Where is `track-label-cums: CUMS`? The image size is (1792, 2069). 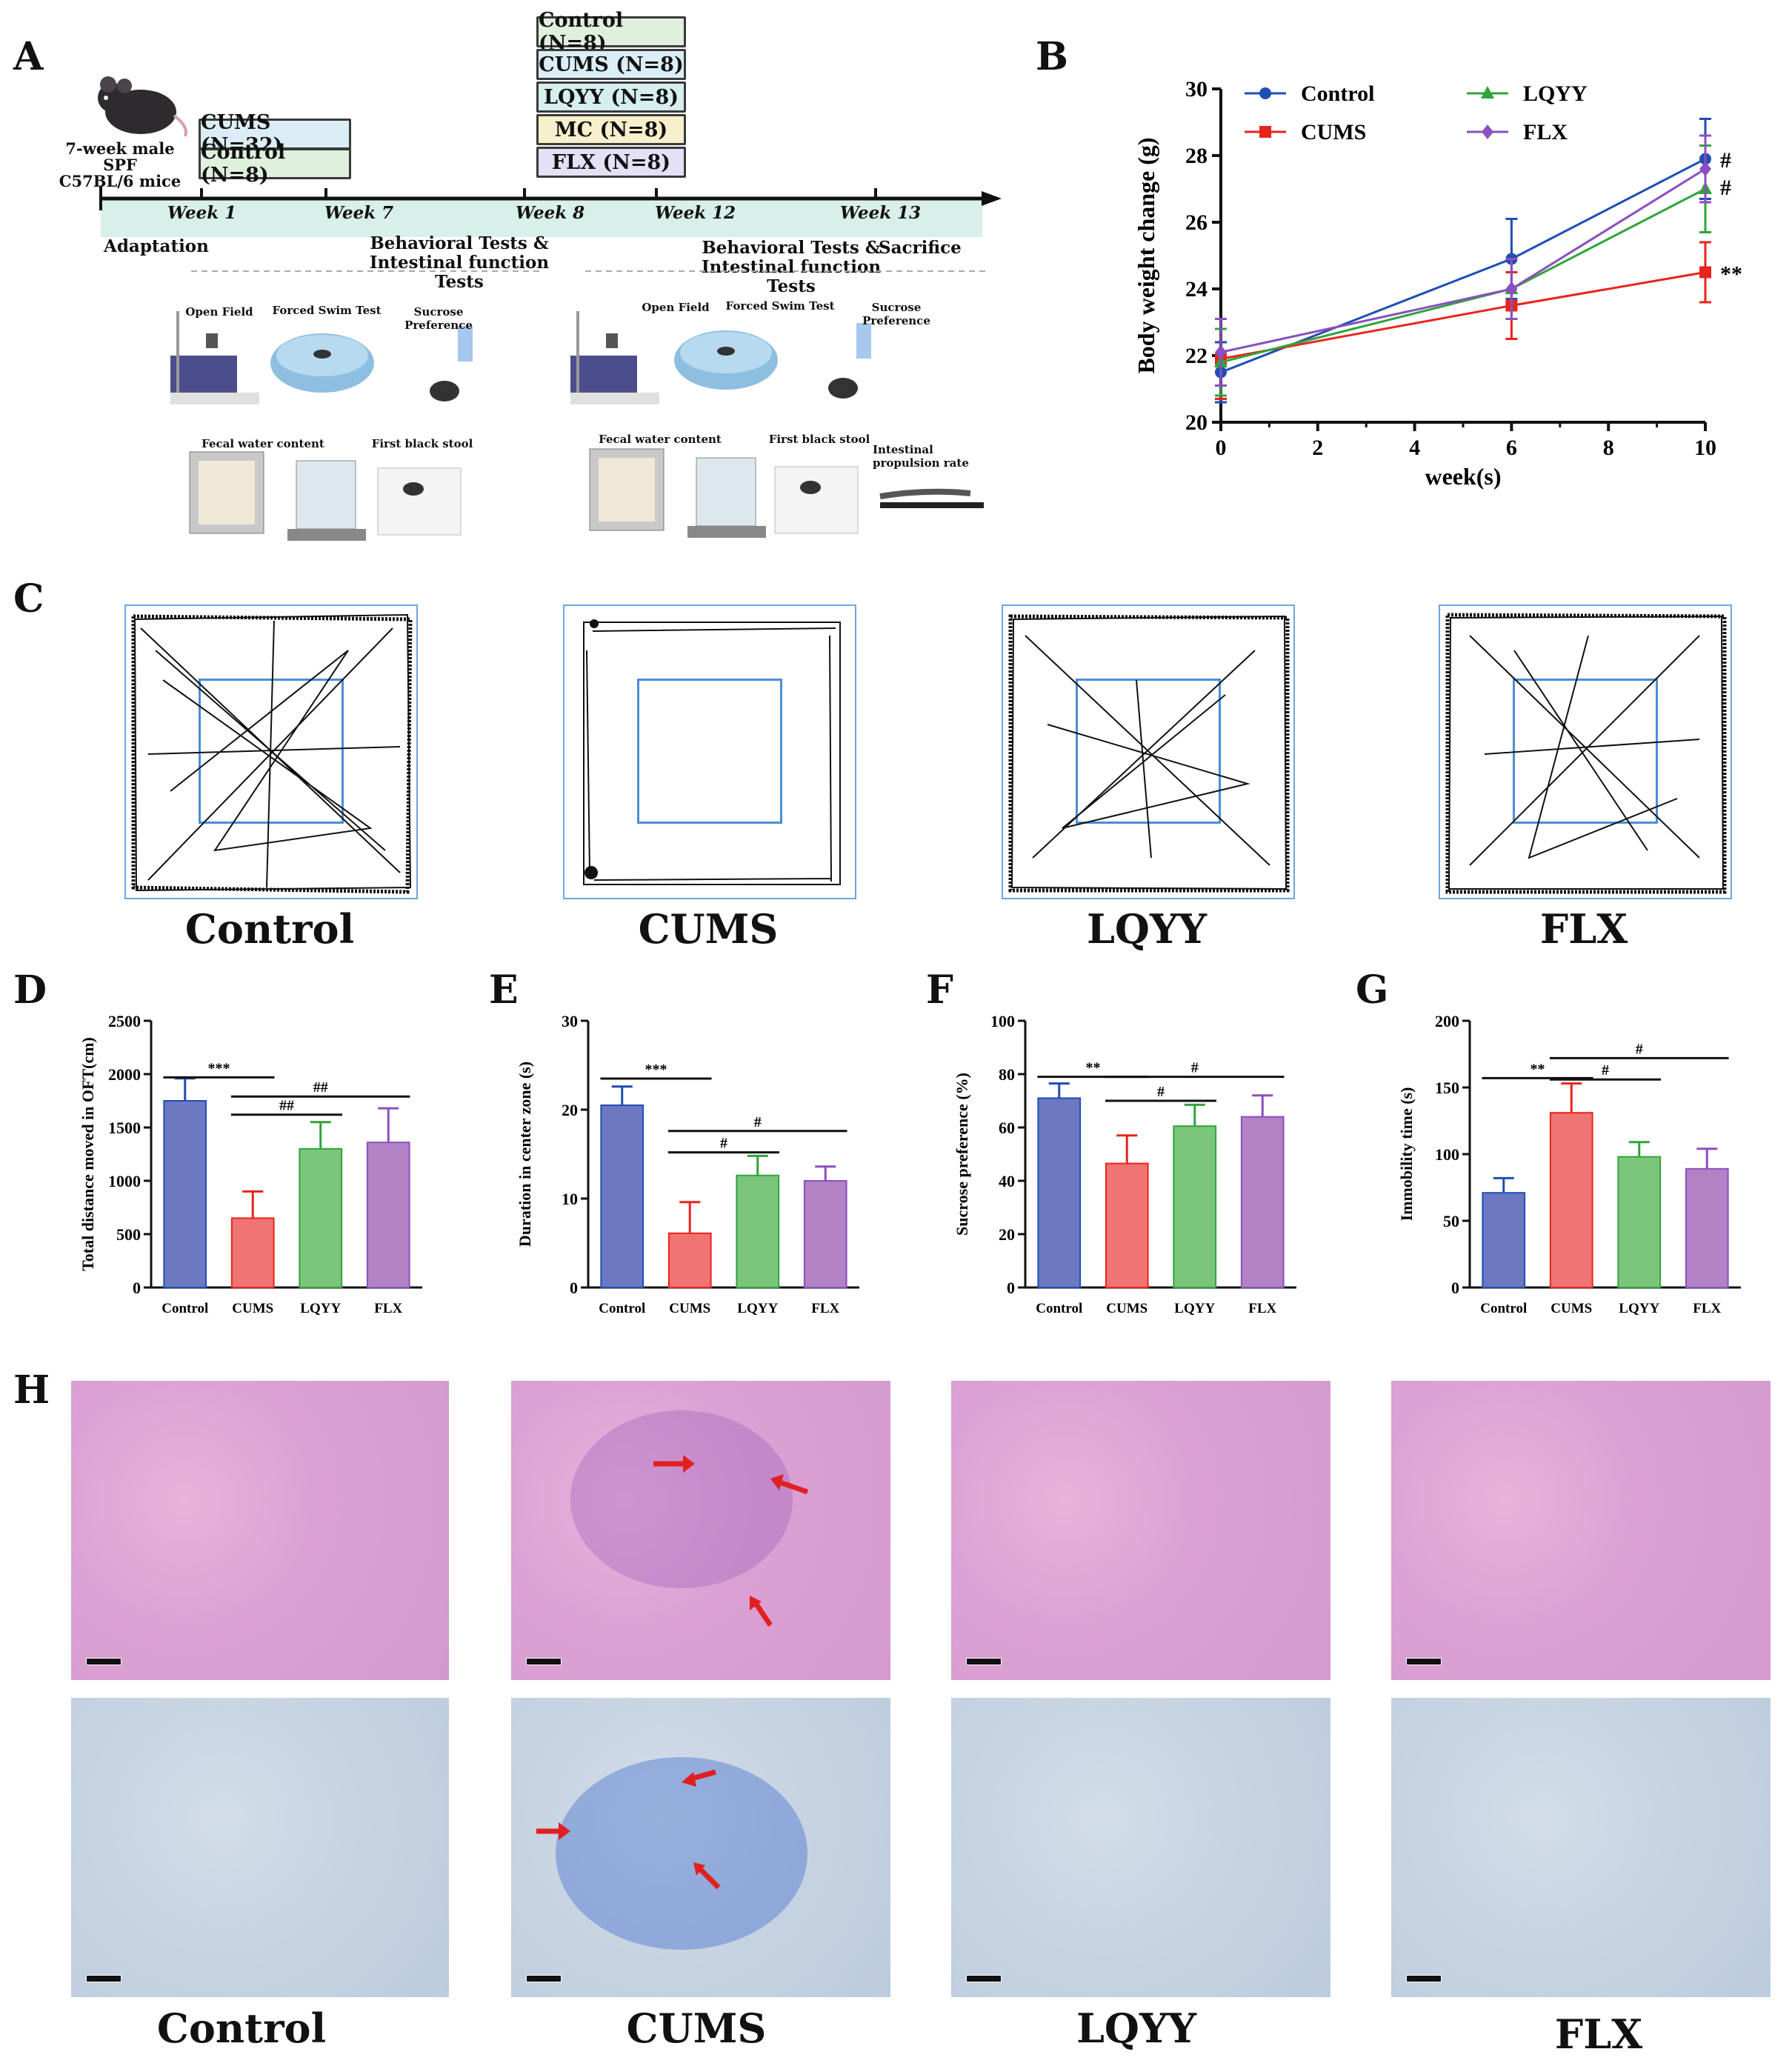
track-label-cums: CUMS is located at coordinates (708, 929).